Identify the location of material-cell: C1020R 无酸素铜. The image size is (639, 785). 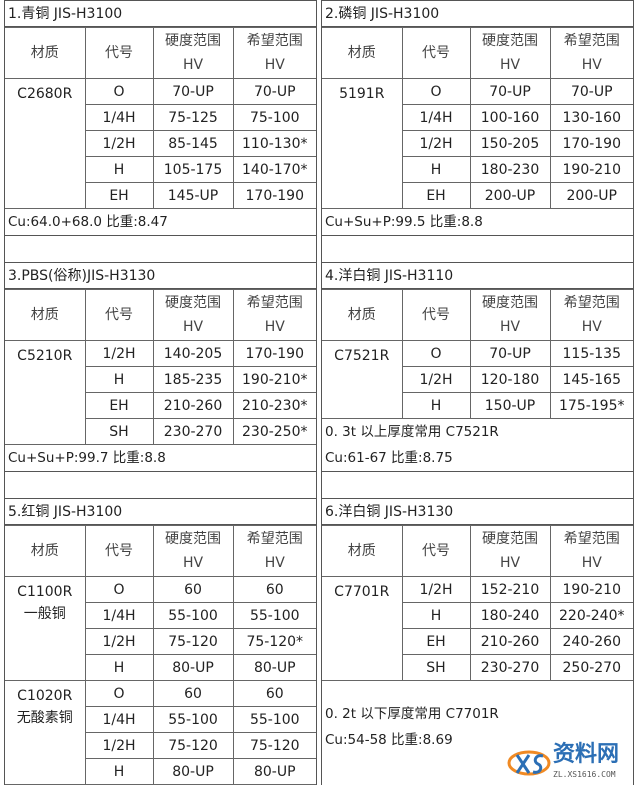
(45, 732).